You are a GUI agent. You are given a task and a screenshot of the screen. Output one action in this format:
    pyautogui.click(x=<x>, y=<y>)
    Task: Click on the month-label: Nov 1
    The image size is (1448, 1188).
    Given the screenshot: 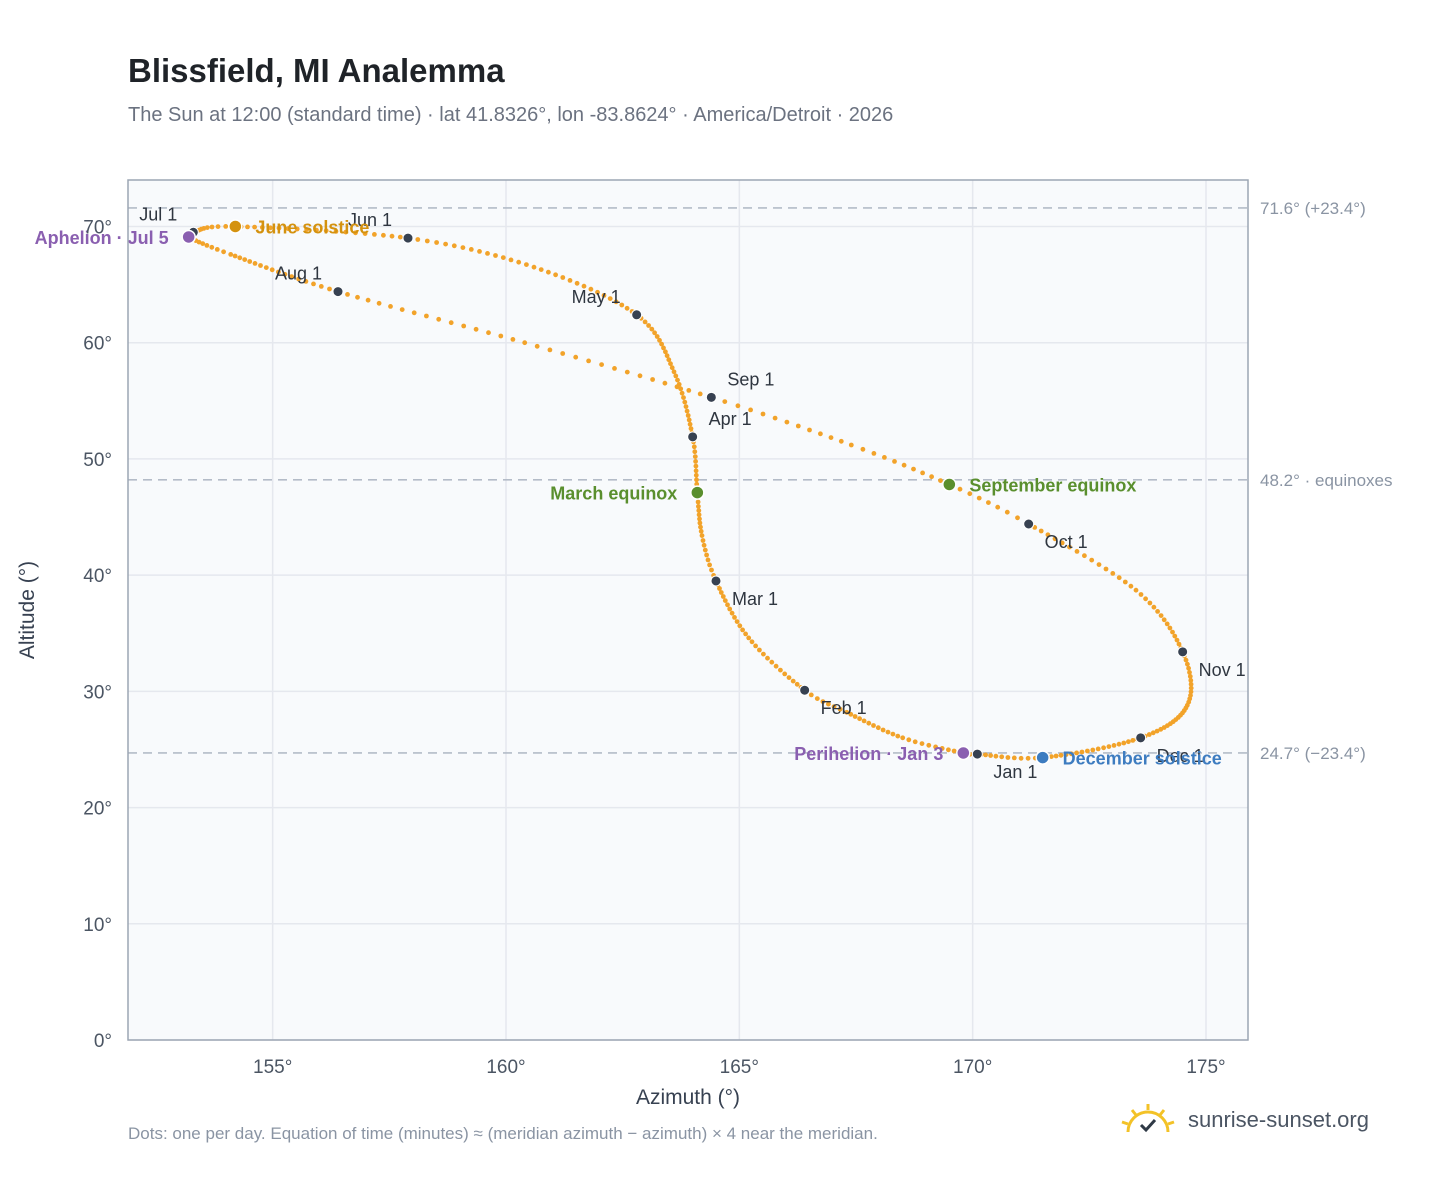 What is the action you would take?
    pyautogui.click(x=1222, y=670)
    